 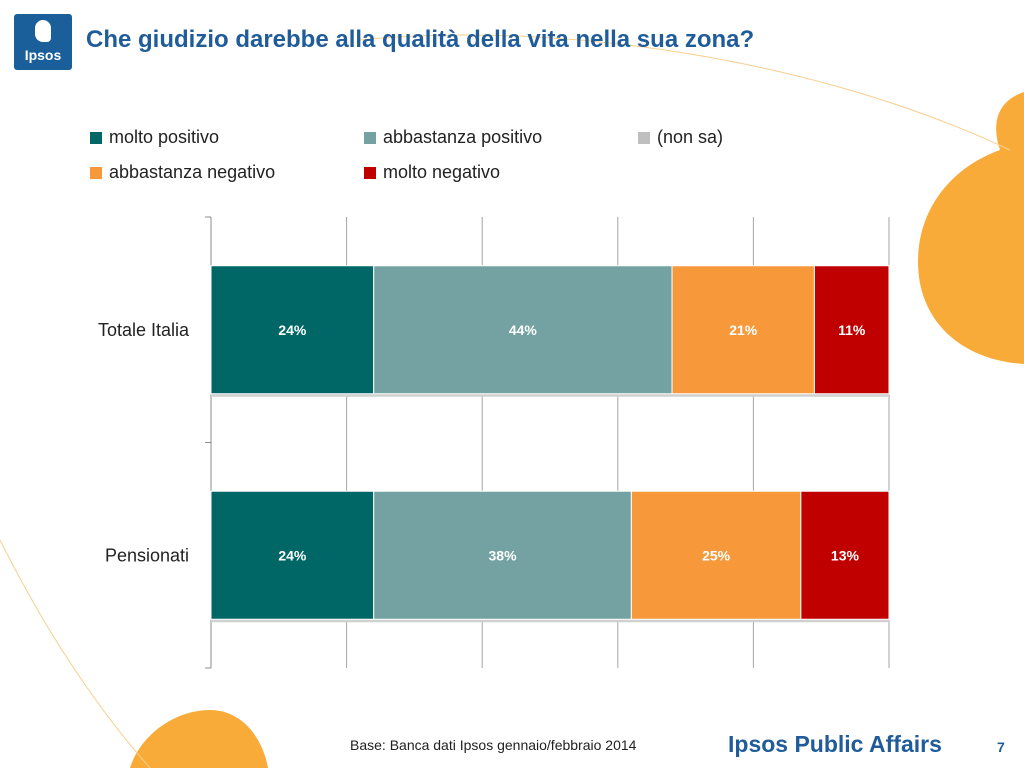 I want to click on legend-item-molto-positivo: molto positivo, so click(x=154, y=137).